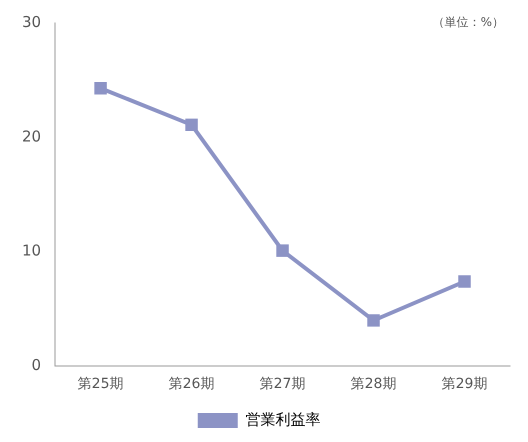 The width and height of the screenshot is (528, 442). What do you see at coordinates (191, 384) in the screenshot?
I see `x-tick-label: 第26期` at bounding box center [191, 384].